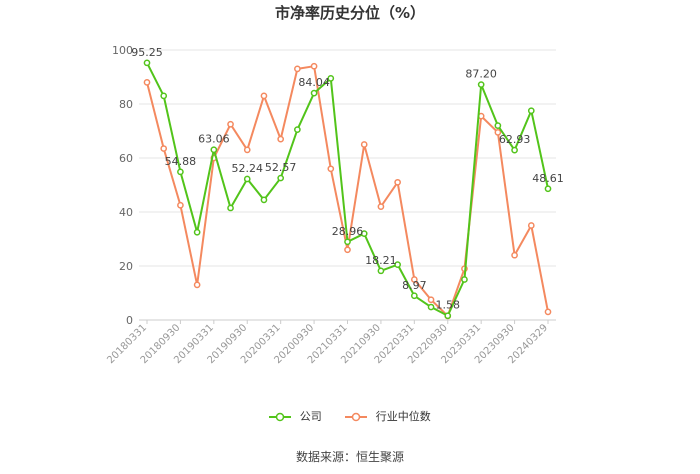 This screenshot has height=474, width=700. I want to click on data-label-22: 62.93, so click(515, 139).